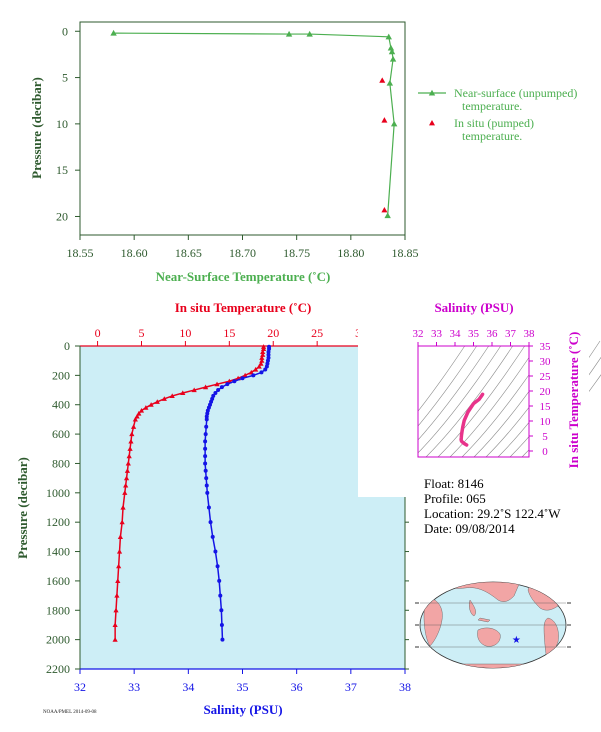 The image size is (601, 732). What do you see at coordinates (511, 334) in the screenshot?
I see `ts-salinity-tick-label: 37` at bounding box center [511, 334].